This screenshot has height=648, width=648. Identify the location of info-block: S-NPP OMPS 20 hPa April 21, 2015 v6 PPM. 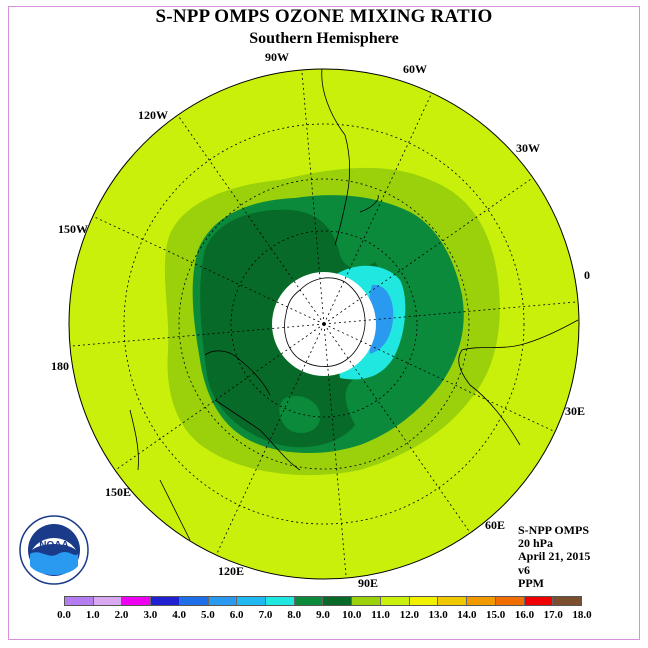
(554, 556).